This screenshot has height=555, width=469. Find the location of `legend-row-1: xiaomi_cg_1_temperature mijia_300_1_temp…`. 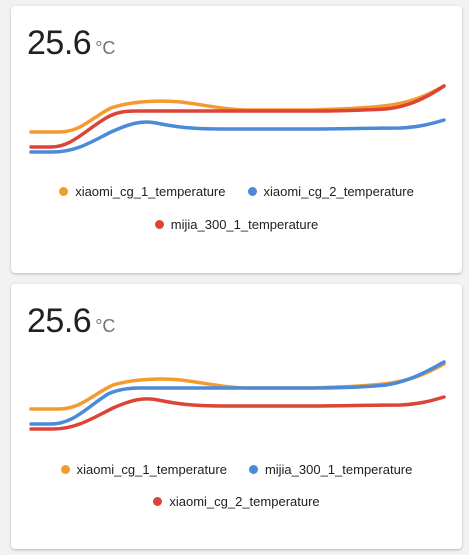

legend-row-1: xiaomi_cg_1_temperature mijia_300_1_temp… is located at coordinates (236, 469).